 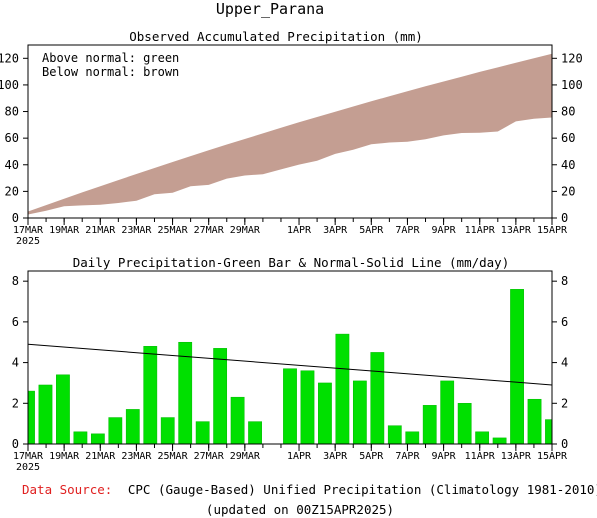 I want to click on daily-y-tick-label-right: 4, so click(x=564, y=363).